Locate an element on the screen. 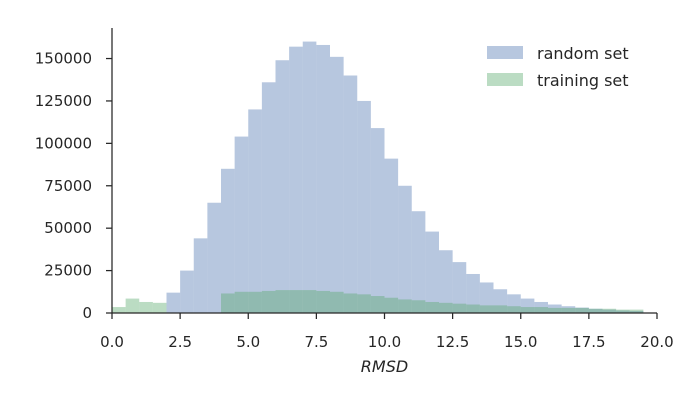 The height and width of the screenshot is (400, 700). x-tick-label: 2.5 is located at coordinates (180, 342).